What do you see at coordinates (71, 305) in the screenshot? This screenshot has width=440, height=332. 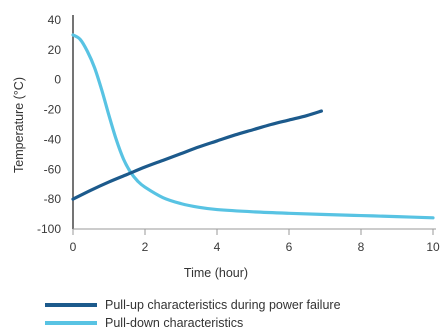 I see `legend-swatch-pull-up` at bounding box center [71, 305].